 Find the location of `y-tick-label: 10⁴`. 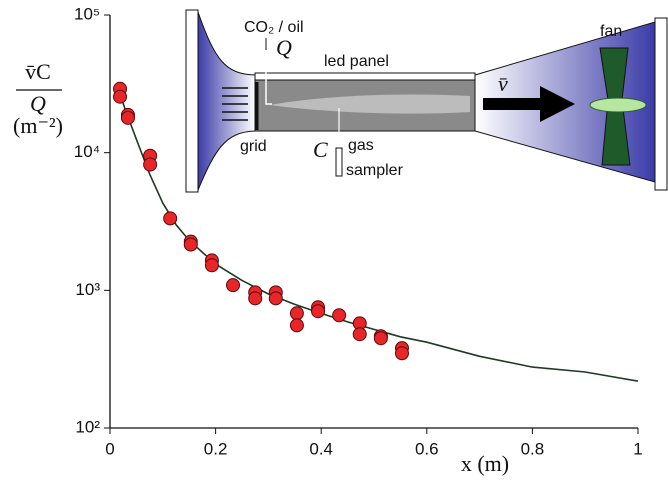

y-tick-label: 10⁴ is located at coordinates (87, 151).